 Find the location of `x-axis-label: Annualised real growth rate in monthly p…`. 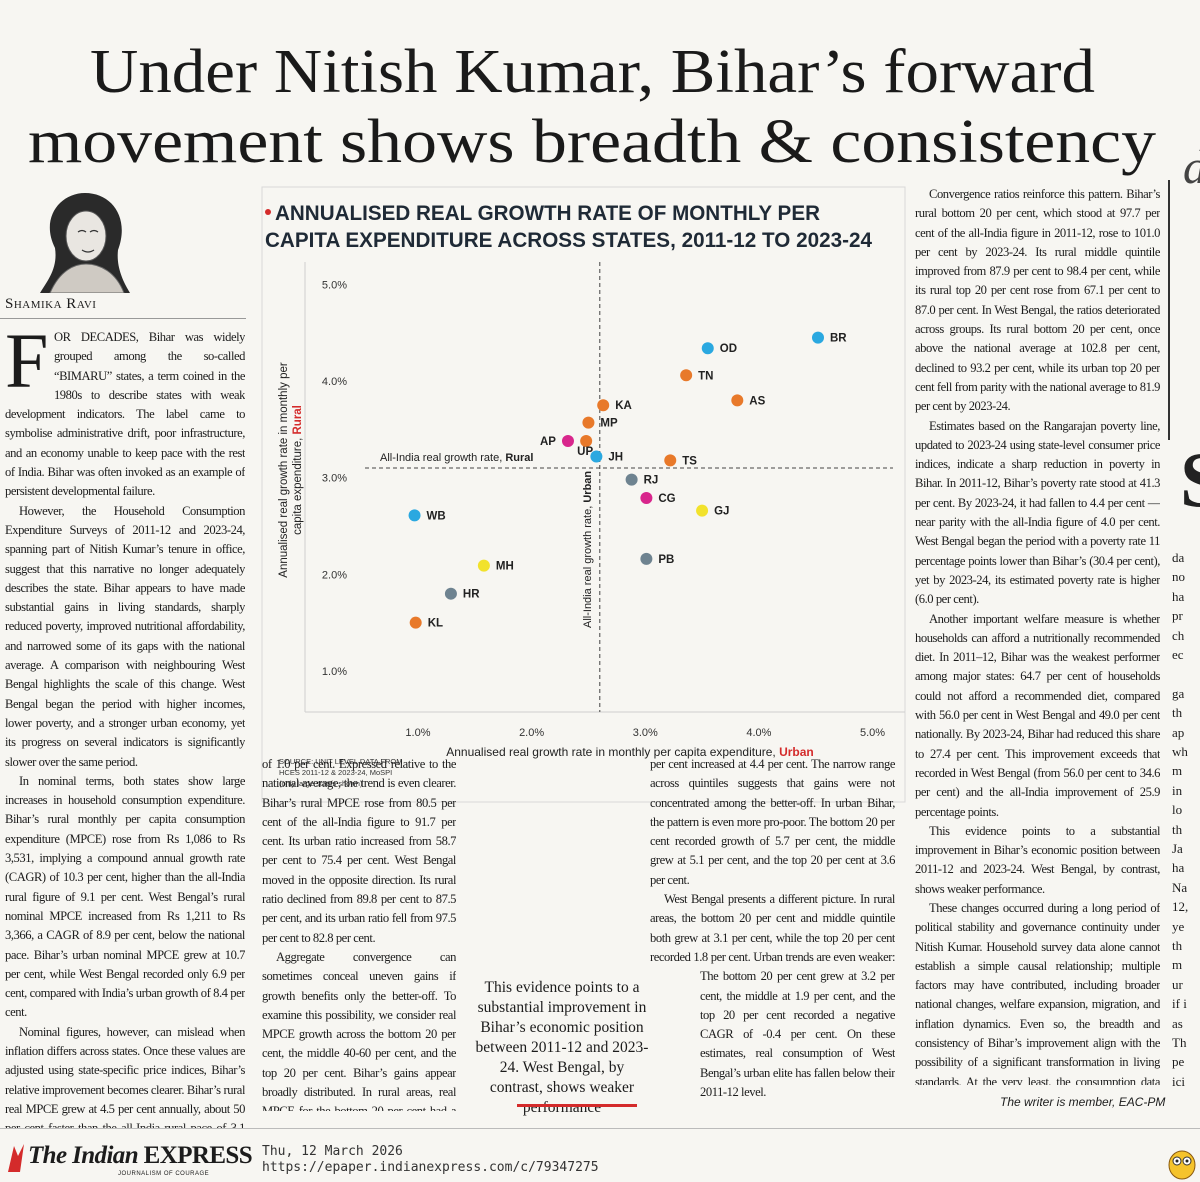

x-axis-label: Annualised real growth rate in monthly p… is located at coordinates (630, 752).